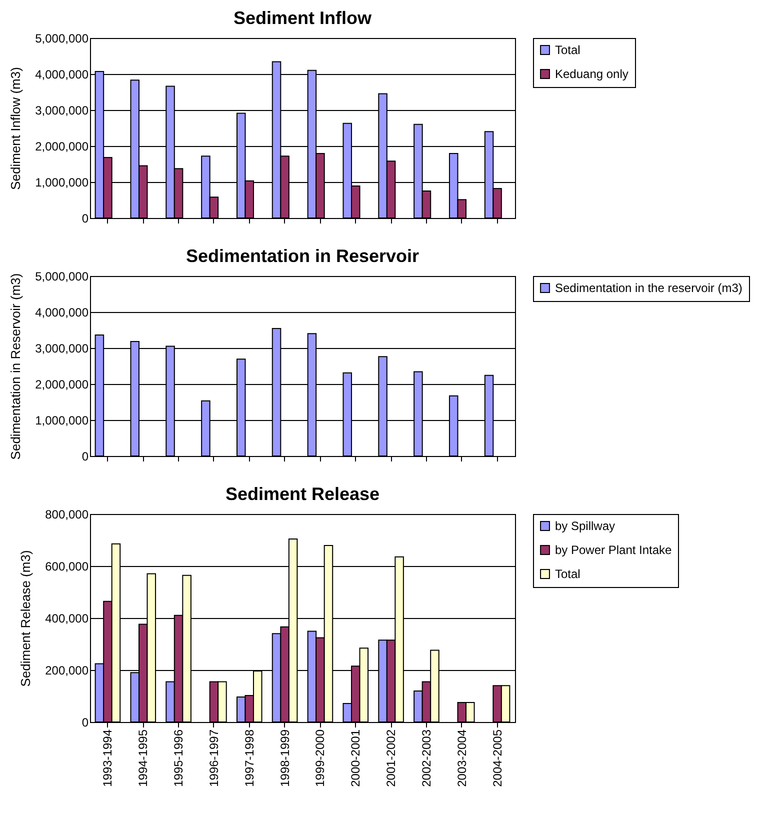 The image size is (771, 840). Describe the element at coordinates (67, 619) in the screenshot. I see `y-tick-label: 400,000` at that location.